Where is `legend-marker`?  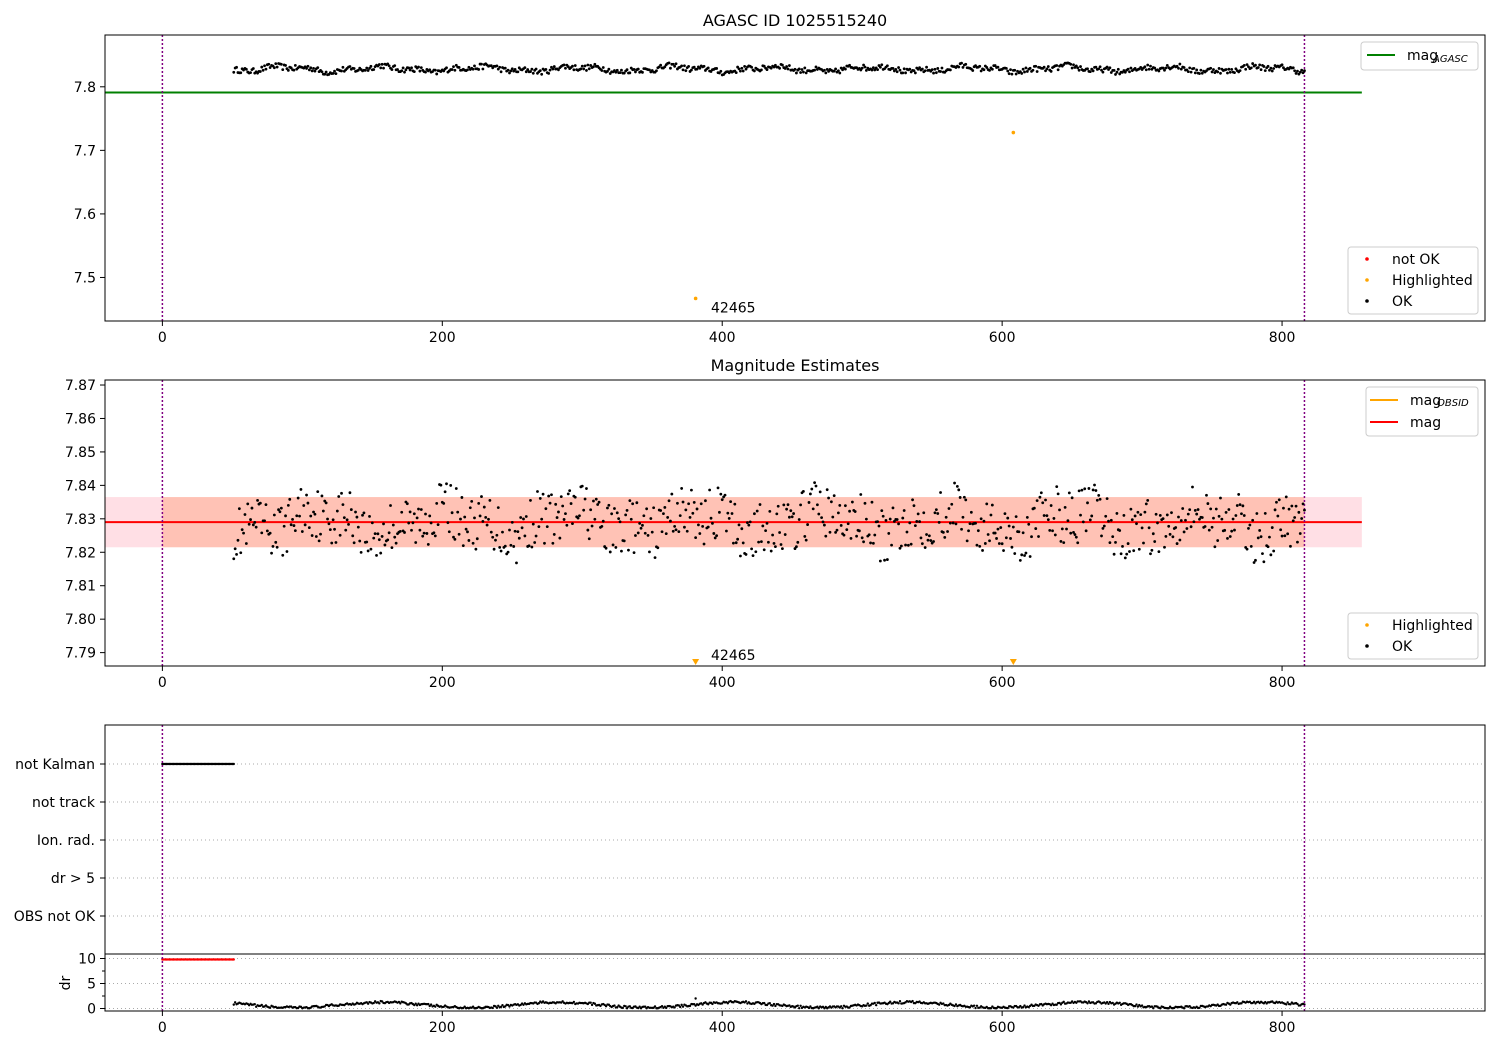 legend-marker is located at coordinates (1367, 280).